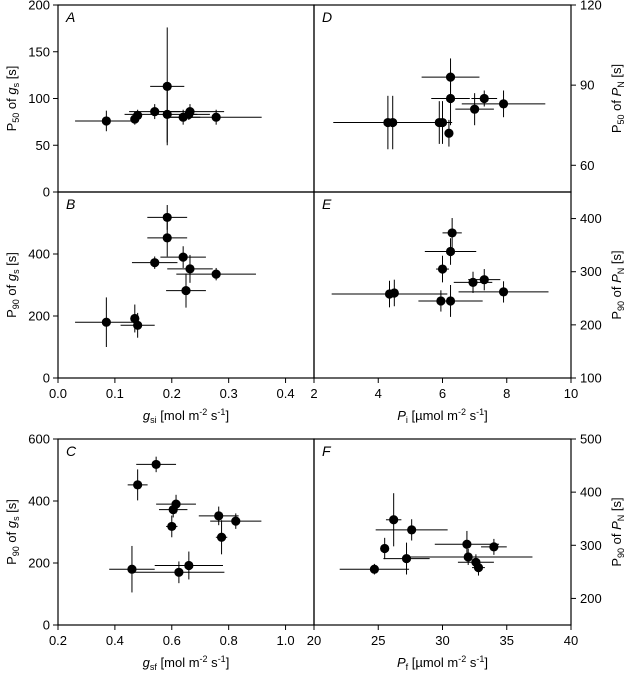 Image resolution: width=632 pixels, height=675 pixels. I want to click on panel-B-xtick-label: 0.1, so click(115, 393).